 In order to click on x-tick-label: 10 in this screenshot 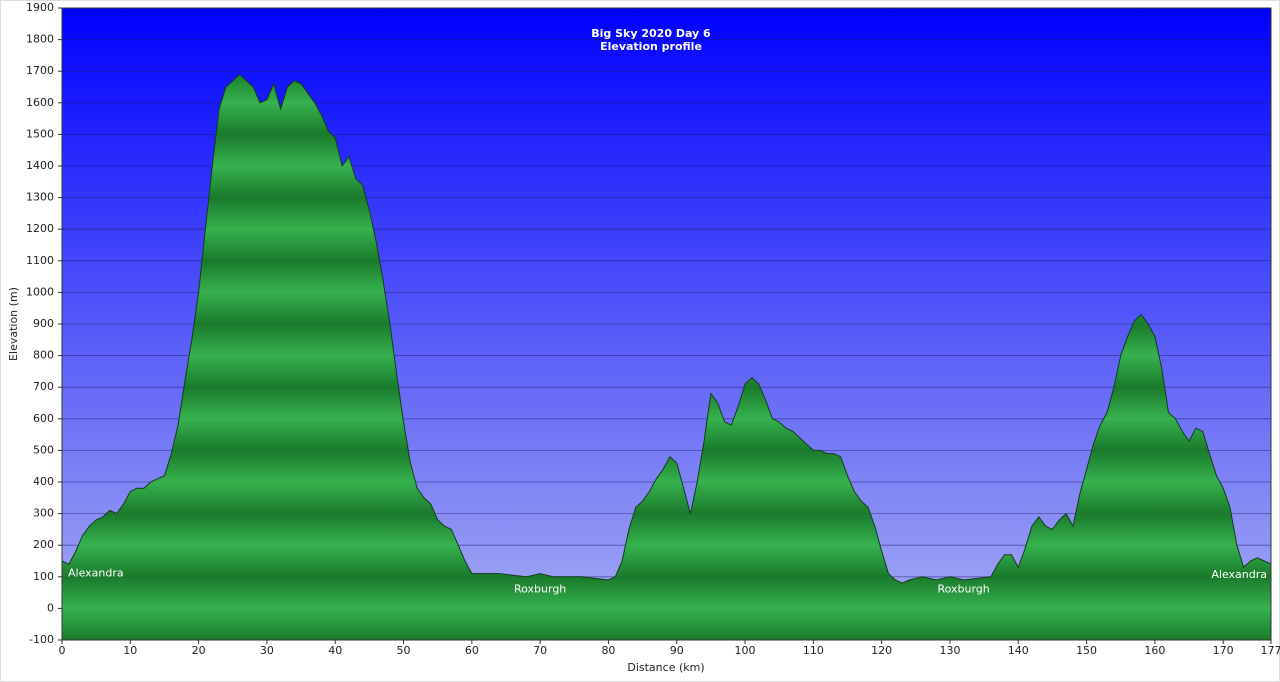, I will do `click(130, 650)`.